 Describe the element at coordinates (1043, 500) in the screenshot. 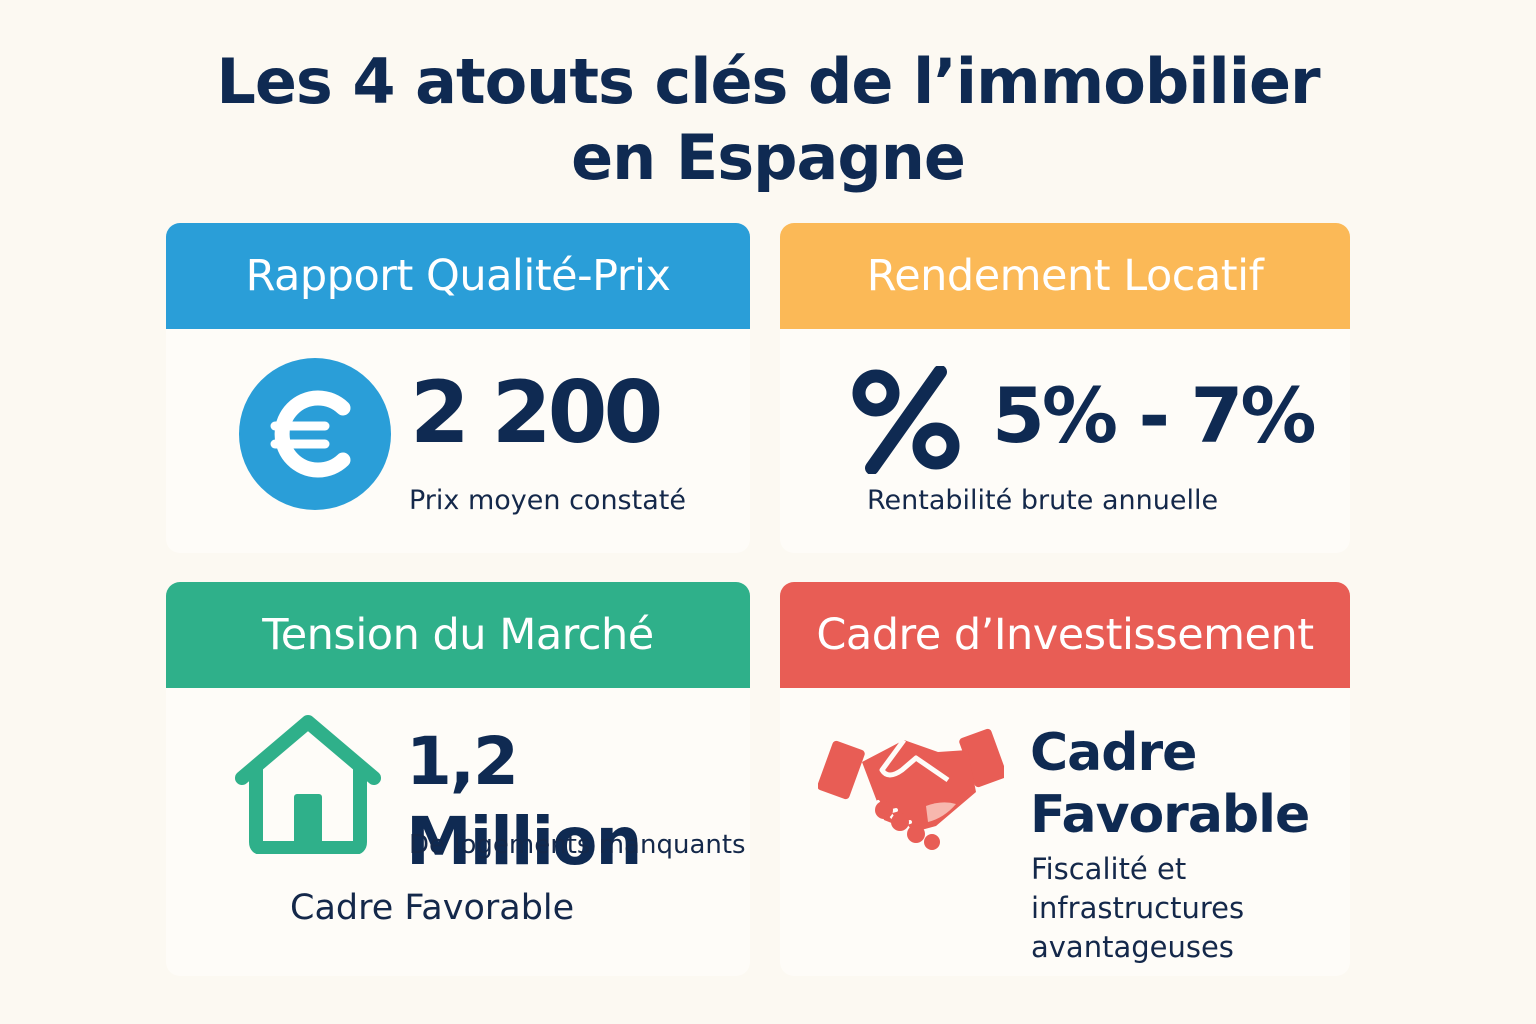

I see `stat-description: Rentabilité brute annuelle` at that location.